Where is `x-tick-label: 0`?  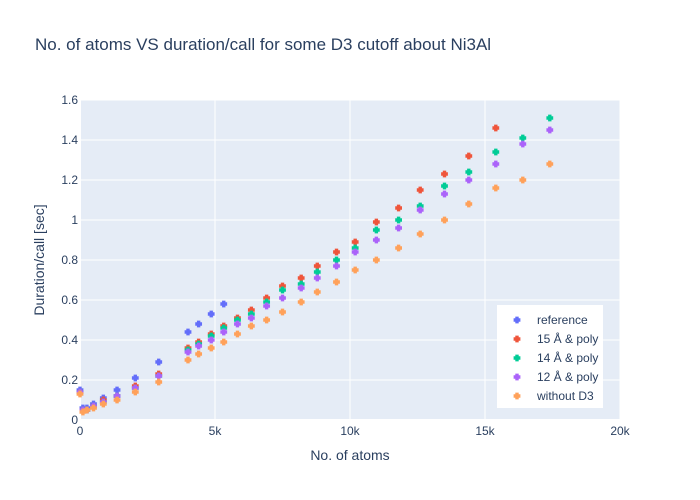
x-tick-label: 0 is located at coordinates (80, 431).